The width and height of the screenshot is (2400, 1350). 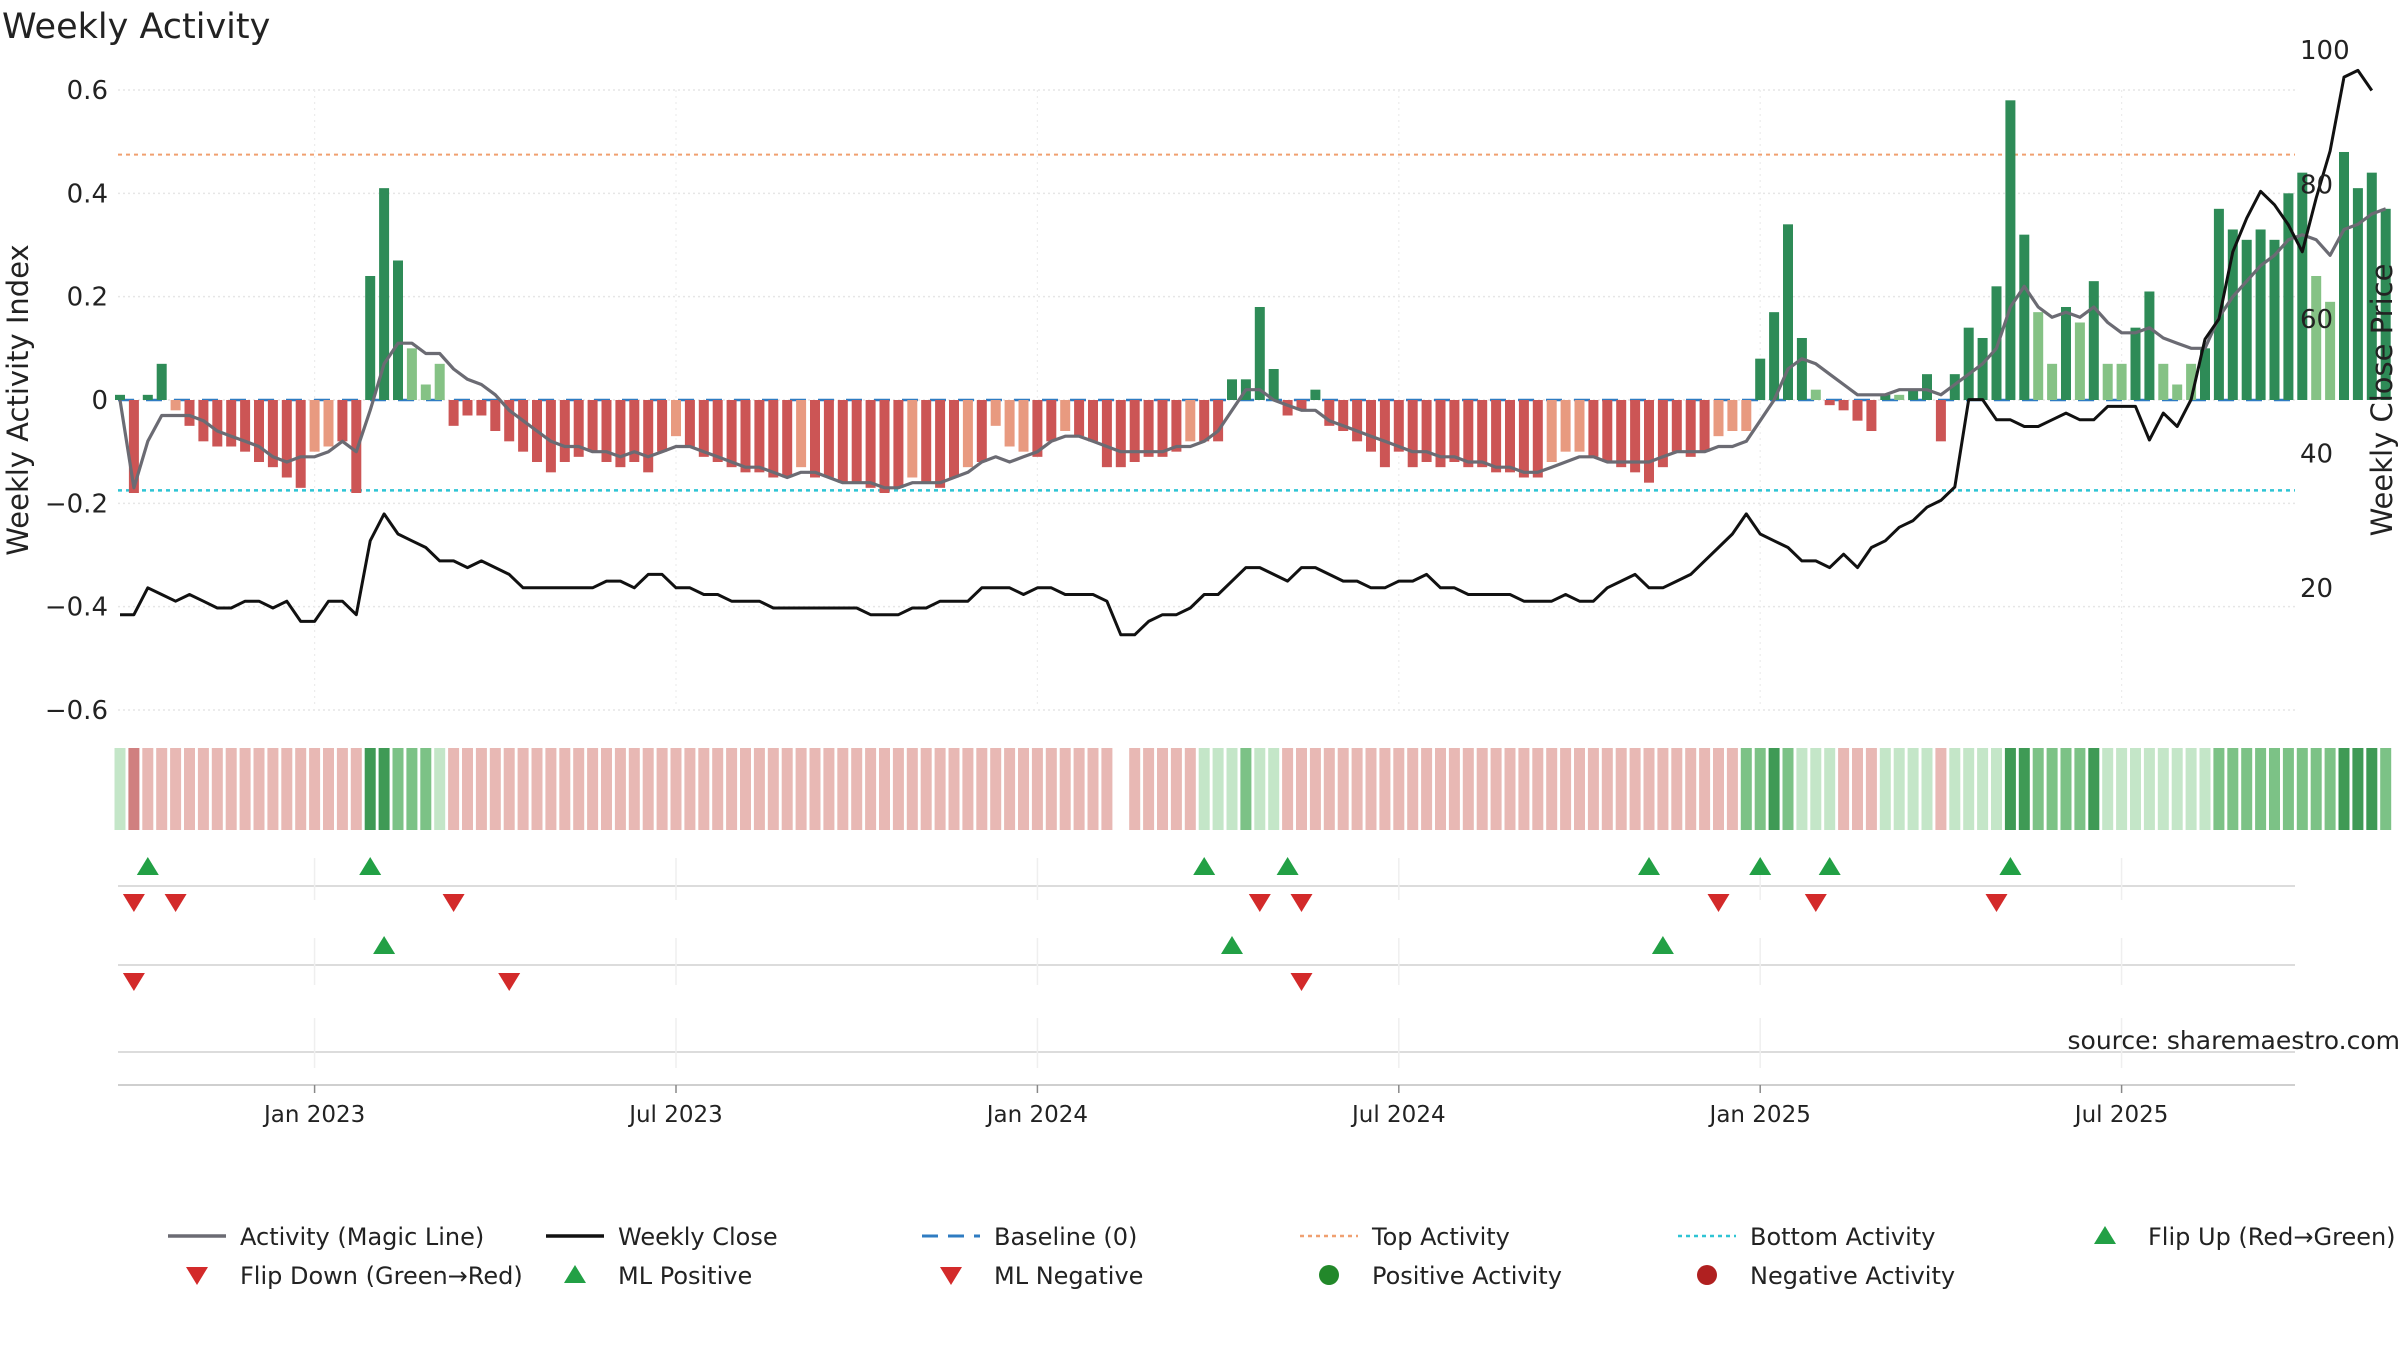 I want to click on legend-label: Flip Down (Green→Red), so click(x=381, y=1276).